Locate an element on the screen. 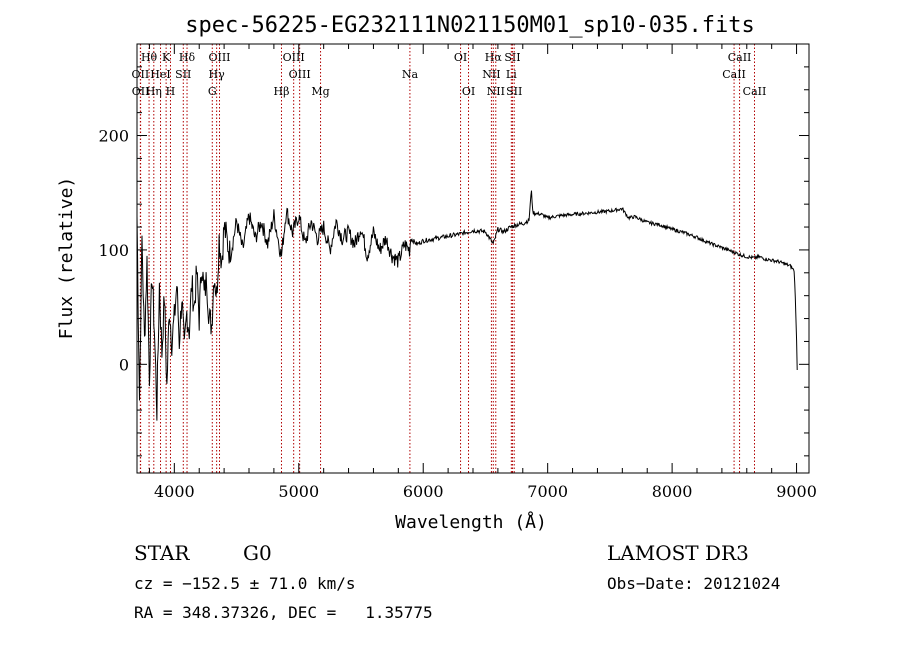 This screenshot has width=900, height=649. x-tick-label: 8000 is located at coordinates (672, 491).